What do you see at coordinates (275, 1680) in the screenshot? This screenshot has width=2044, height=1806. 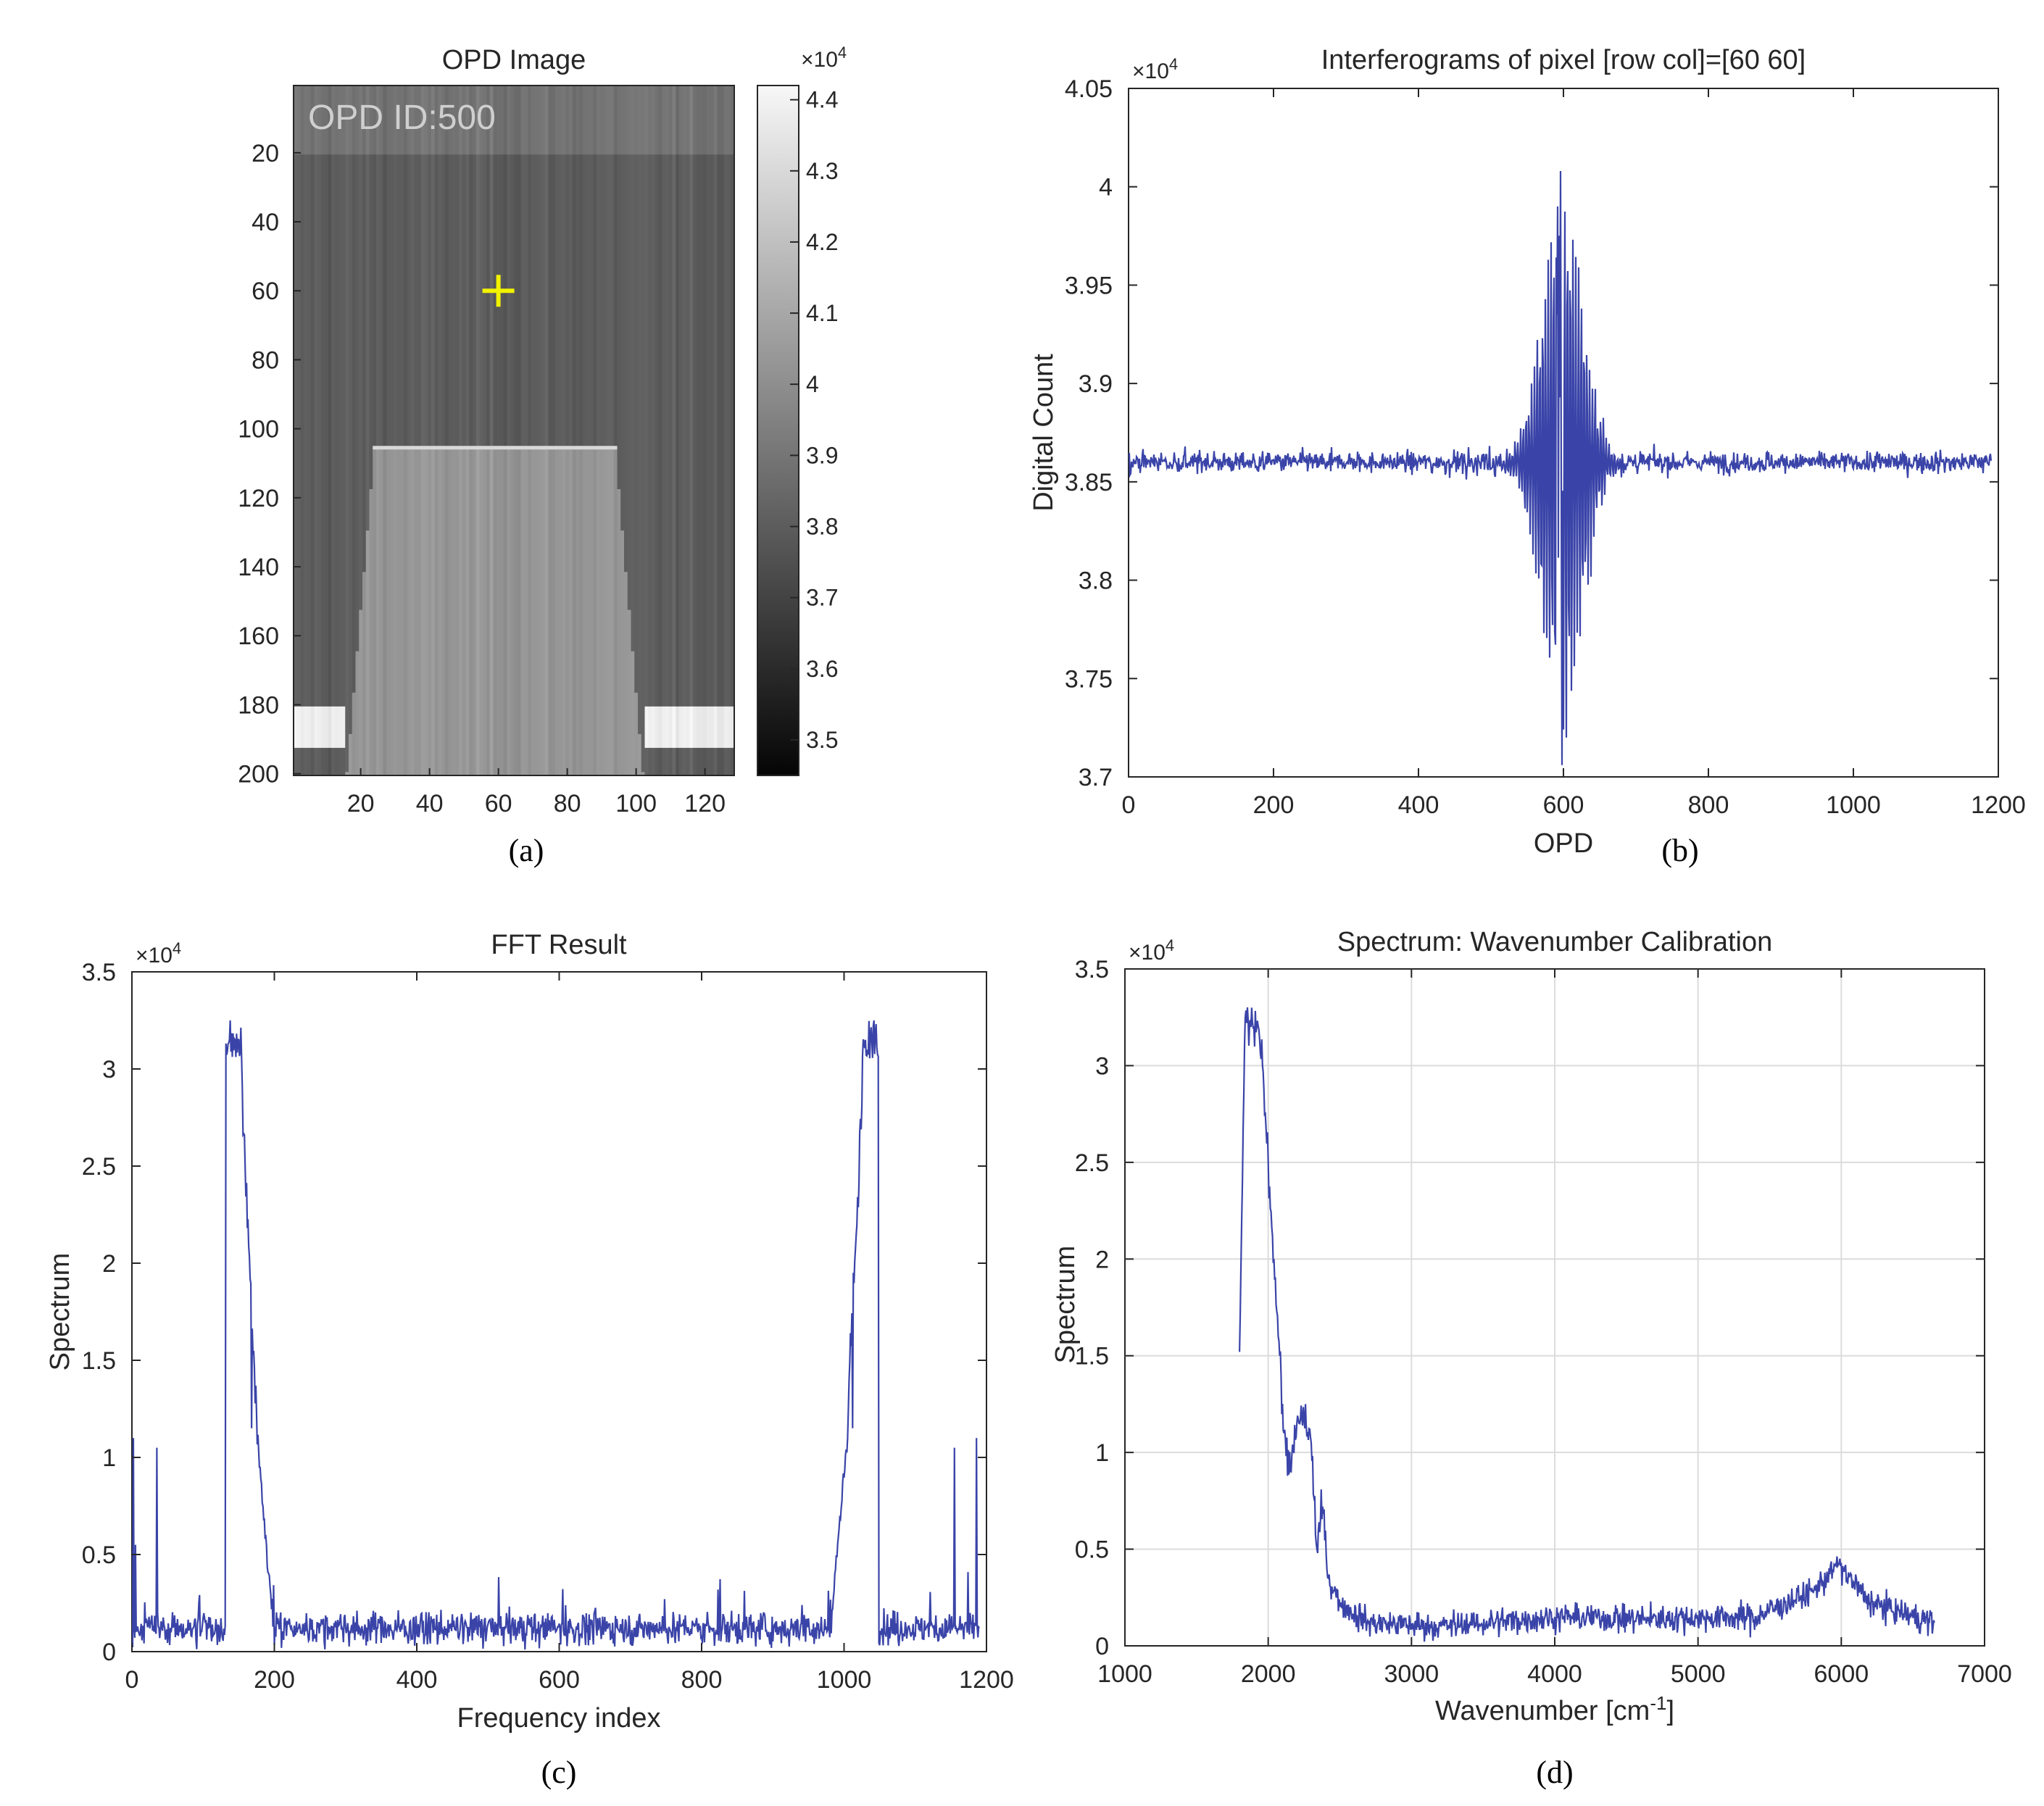 I see `panel-c-xtick-label: 200` at bounding box center [275, 1680].